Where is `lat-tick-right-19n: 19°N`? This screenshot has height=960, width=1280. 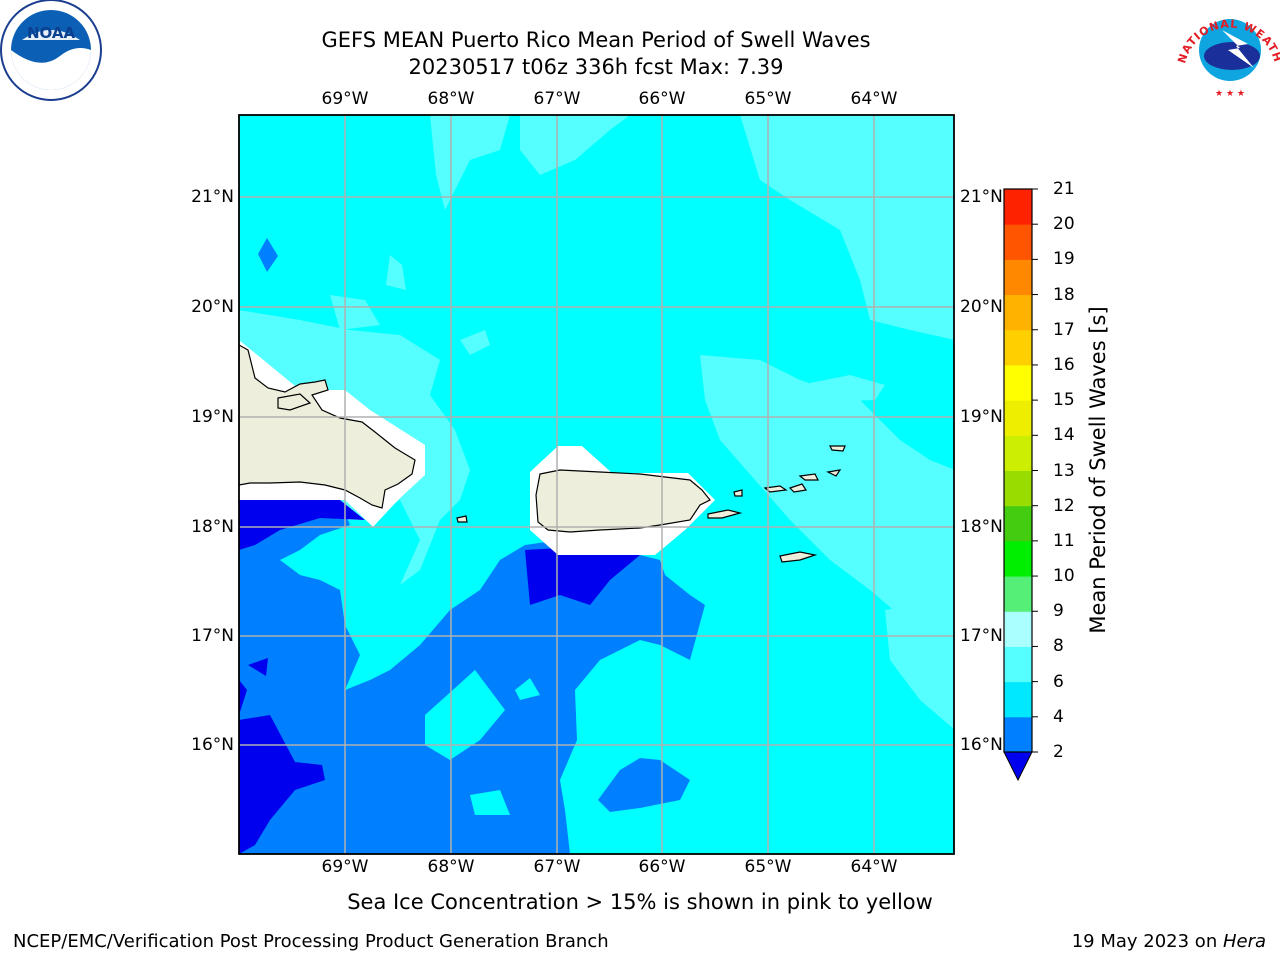 lat-tick-right-19n: 19°N is located at coordinates (981, 417).